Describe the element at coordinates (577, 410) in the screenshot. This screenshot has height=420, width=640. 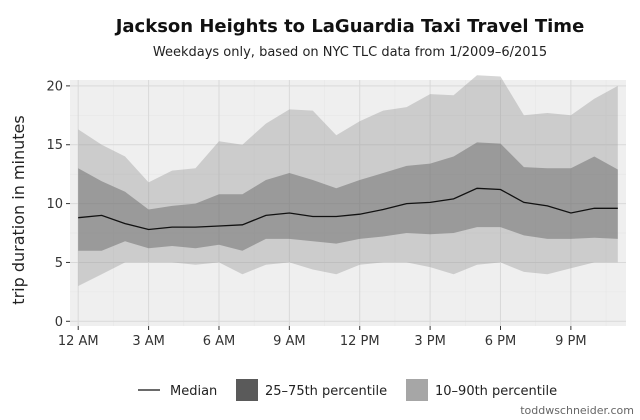
I see `credit: toddwschneider.com` at that location.